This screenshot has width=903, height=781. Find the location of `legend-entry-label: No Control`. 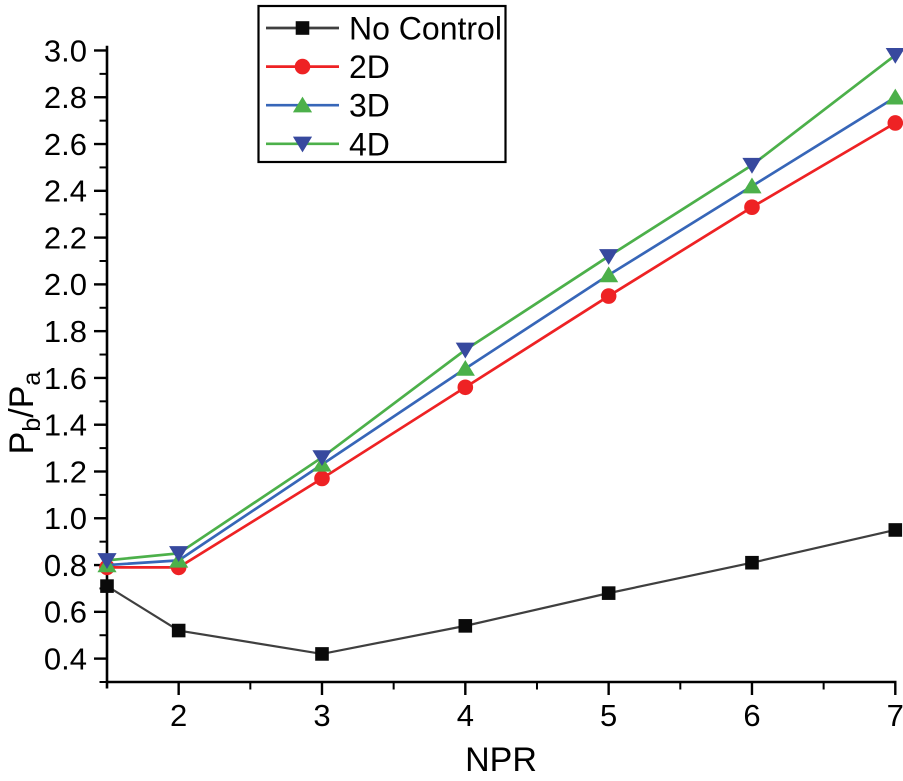

legend-entry-label: No Control is located at coordinates (425, 29).